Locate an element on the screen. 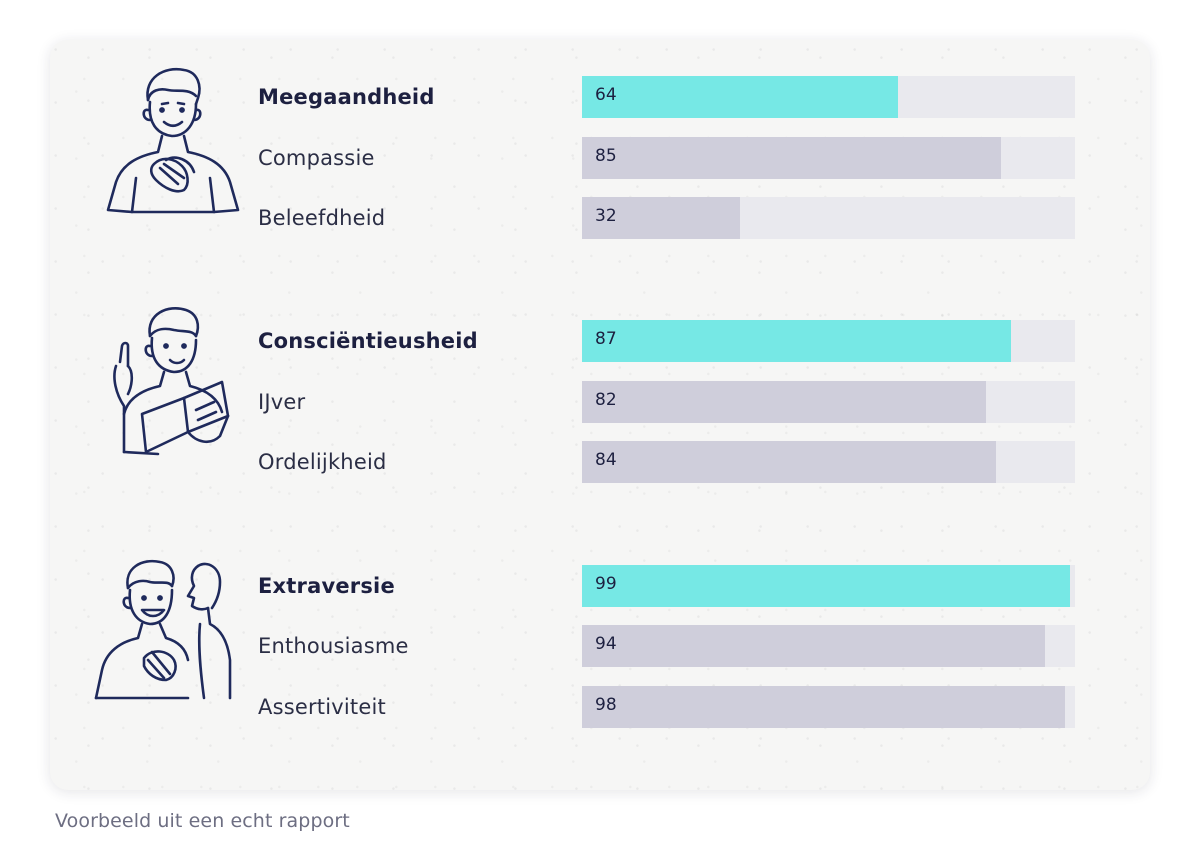 This screenshot has height=849, width=1200. bar-row-ijver: IJver 82 is located at coordinates (600, 402).